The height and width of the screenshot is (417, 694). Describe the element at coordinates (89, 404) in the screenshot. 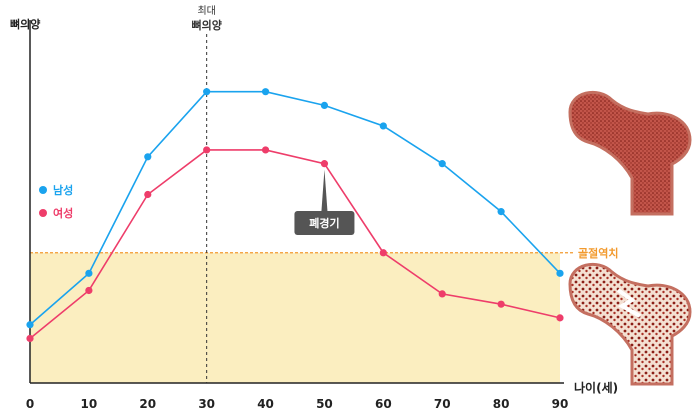

I see `x-tick-label-10: 10` at that location.